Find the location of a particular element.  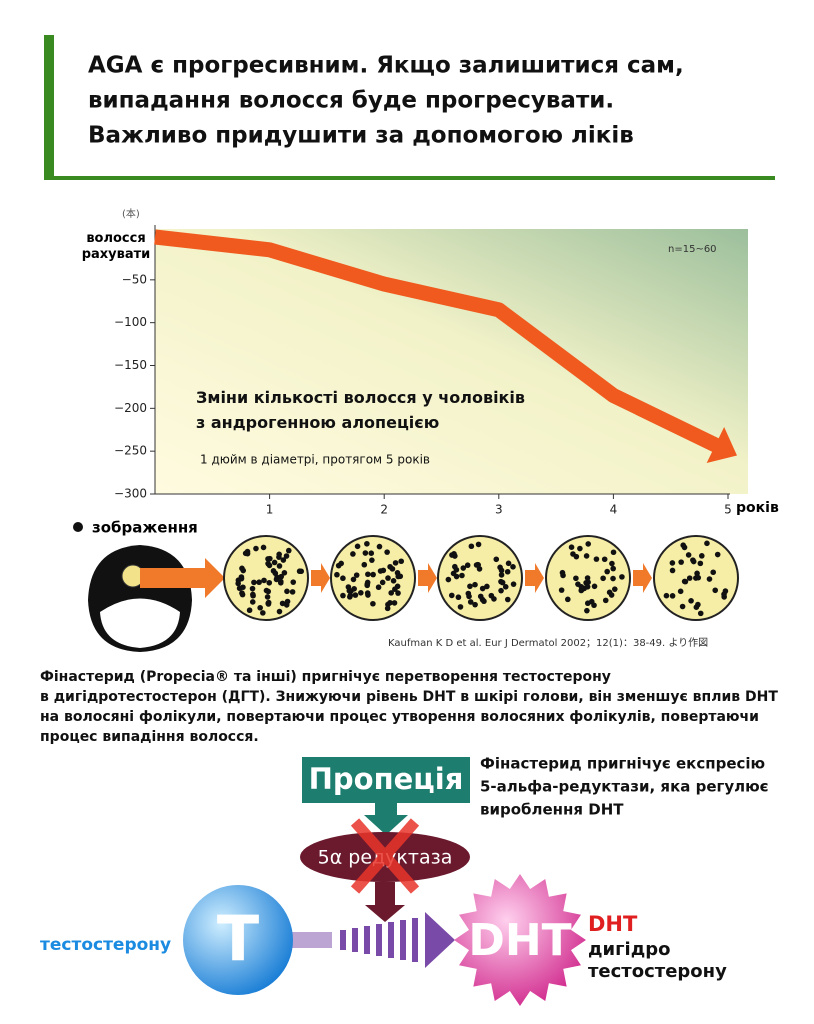

source-symbol: T is located at coordinates (238, 938).